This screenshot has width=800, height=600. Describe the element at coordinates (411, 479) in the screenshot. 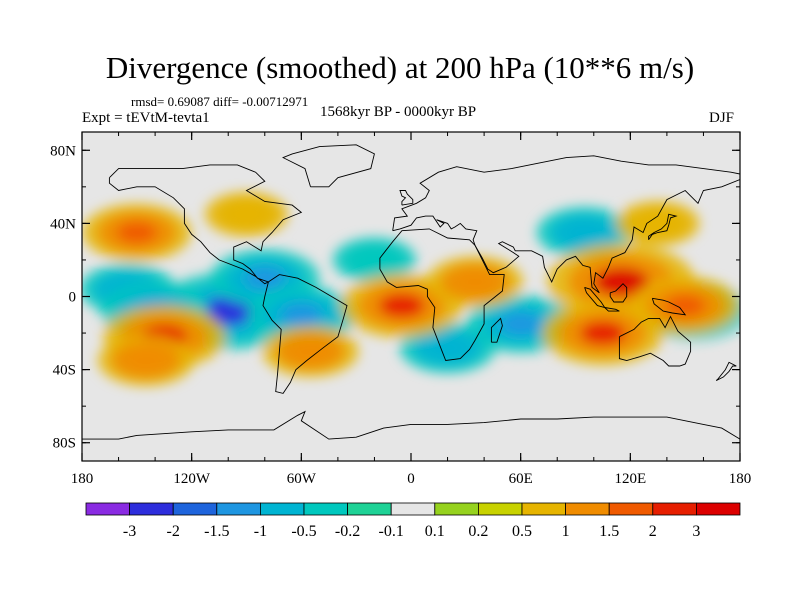

I see `x-tick-label-3: 0` at that location.